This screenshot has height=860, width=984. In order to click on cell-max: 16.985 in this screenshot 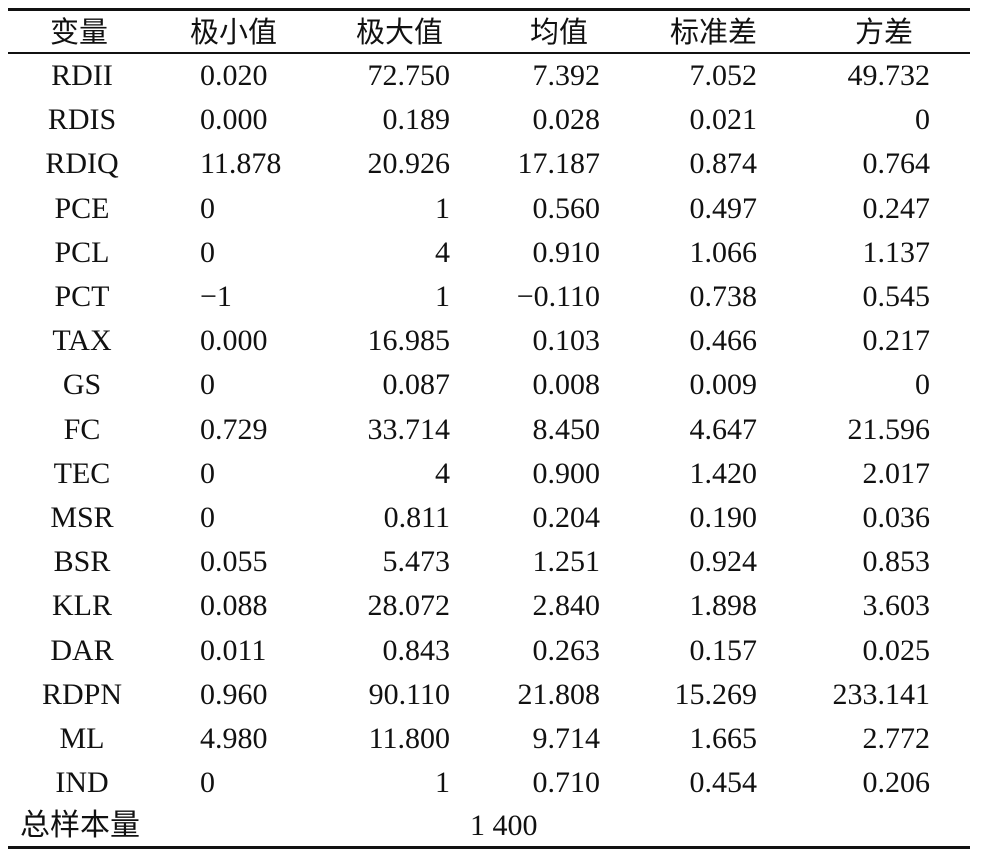, I will do `click(409, 341)`.